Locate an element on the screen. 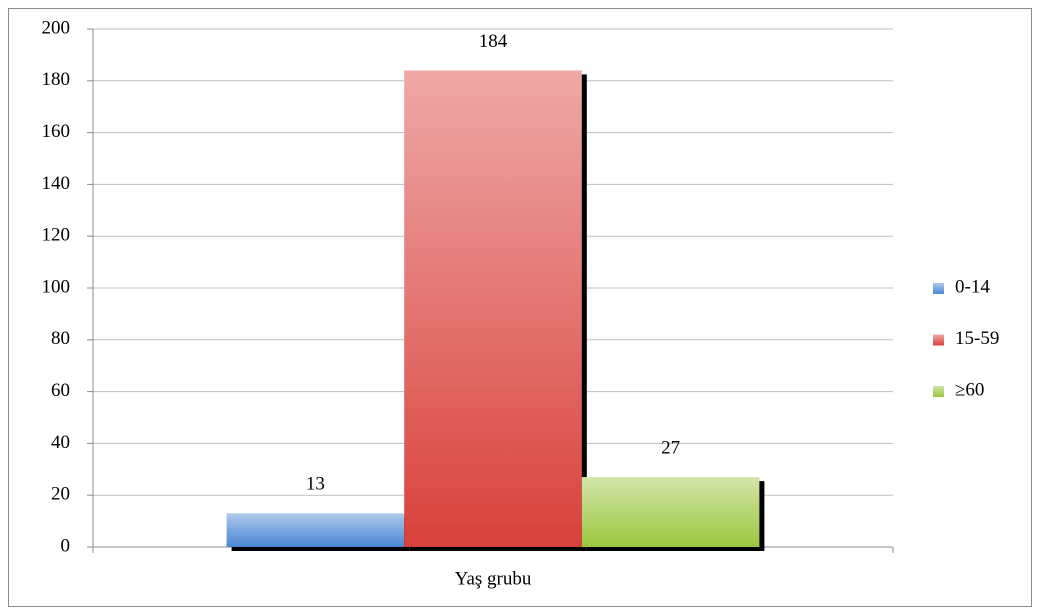 The height and width of the screenshot is (615, 1040). y-tick-label: 60 is located at coordinates (60, 390).